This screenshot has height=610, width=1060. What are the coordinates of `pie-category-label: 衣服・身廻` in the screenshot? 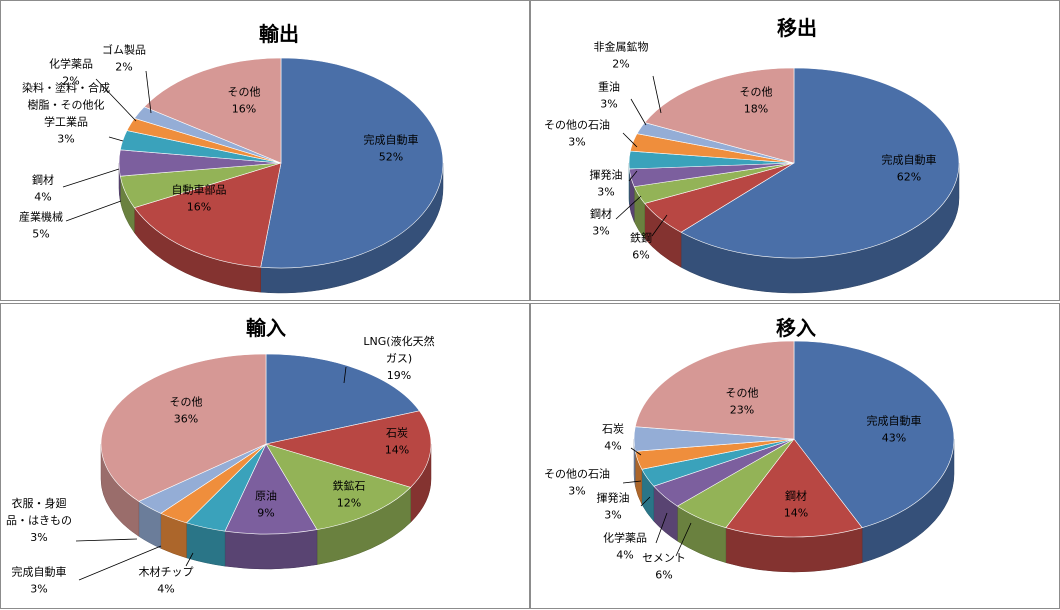 It's located at (39, 503).